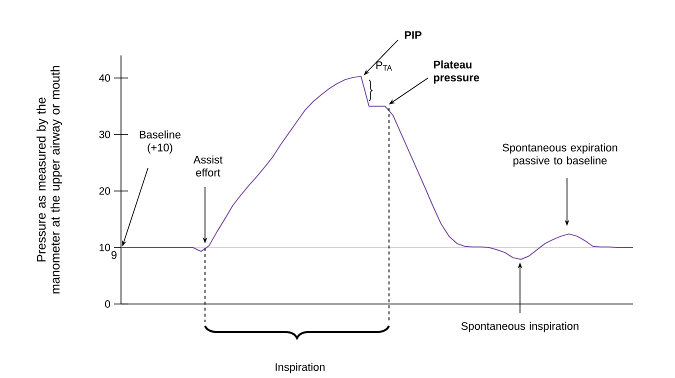  Describe the element at coordinates (114, 255) in the screenshot. I see `text: 9` at that location.